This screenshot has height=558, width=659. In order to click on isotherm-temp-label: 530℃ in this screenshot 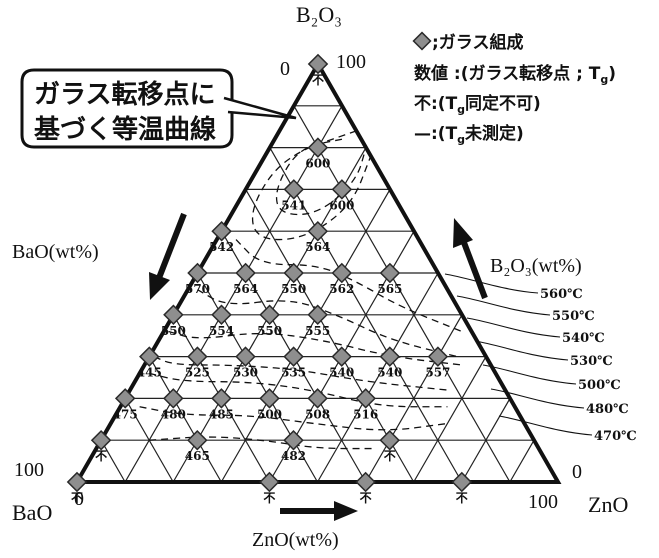, I will do `click(591, 361)`.